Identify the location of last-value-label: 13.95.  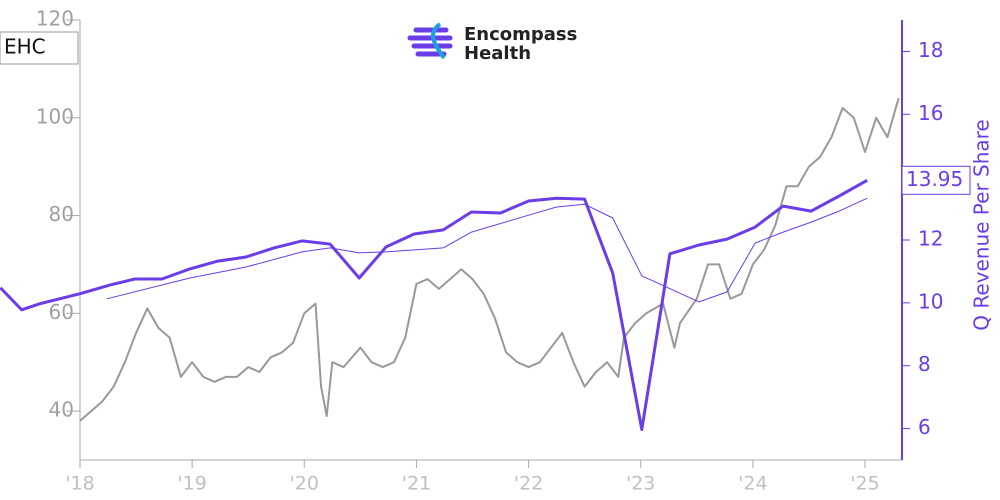
(934, 179).